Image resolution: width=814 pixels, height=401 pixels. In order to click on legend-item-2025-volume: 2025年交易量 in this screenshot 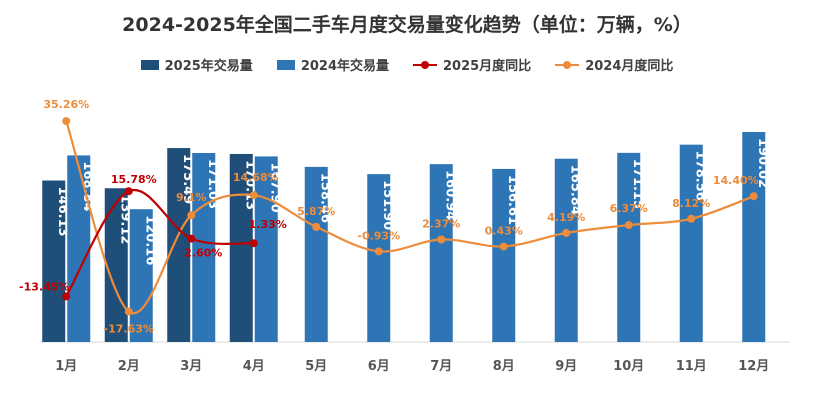, I will do `click(196, 64)`.